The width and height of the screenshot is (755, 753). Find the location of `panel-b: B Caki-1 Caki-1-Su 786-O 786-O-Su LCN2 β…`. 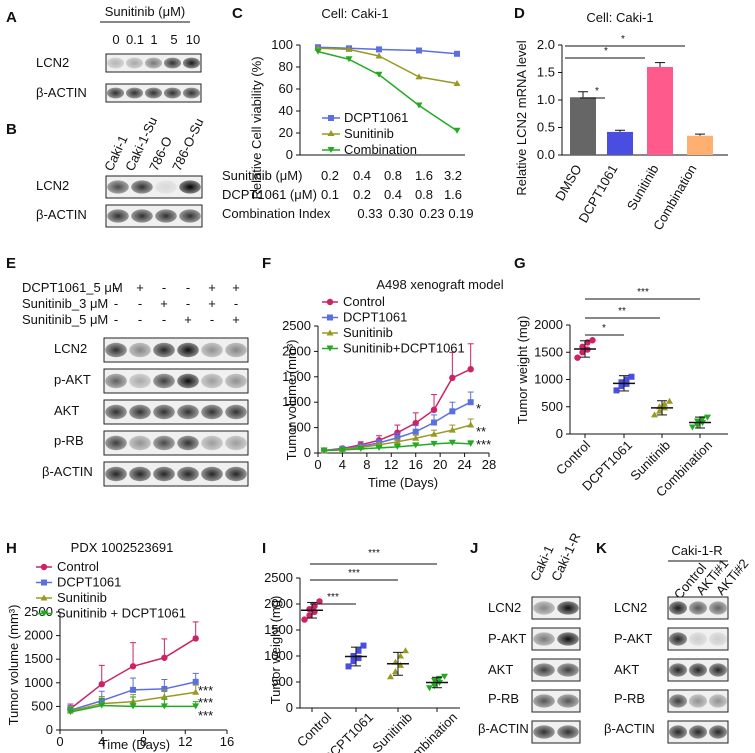

panel-b: B Caki-1 Caki-1-Su 786-O 786-O-Su LCN2 β… is located at coordinates (106, 171).